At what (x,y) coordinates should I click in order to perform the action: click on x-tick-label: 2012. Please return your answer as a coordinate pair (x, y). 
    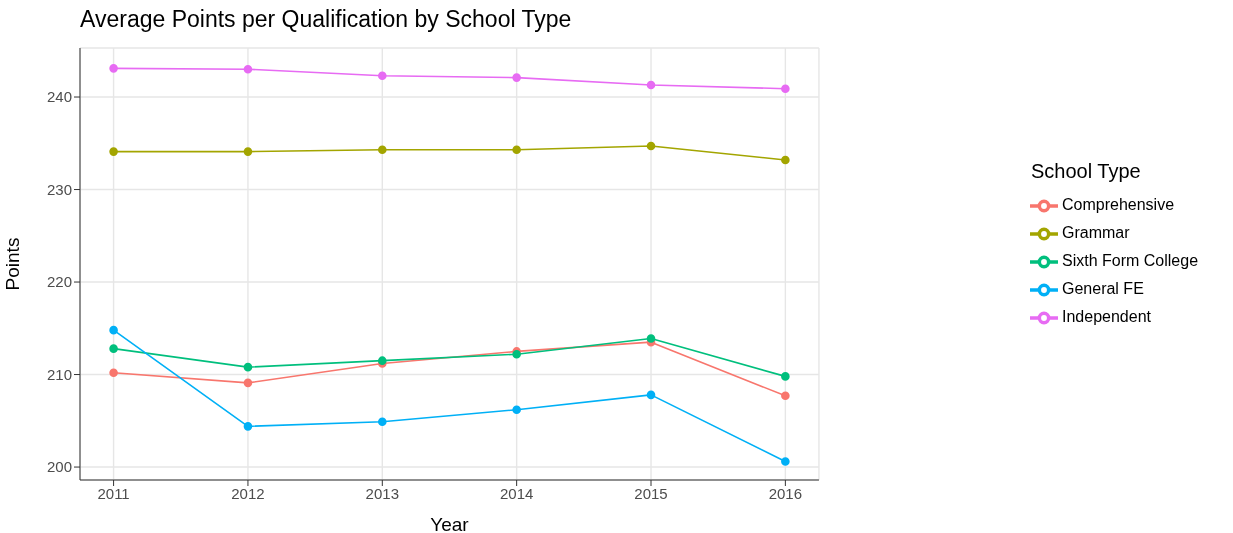
    Looking at the image, I should click on (248, 493).